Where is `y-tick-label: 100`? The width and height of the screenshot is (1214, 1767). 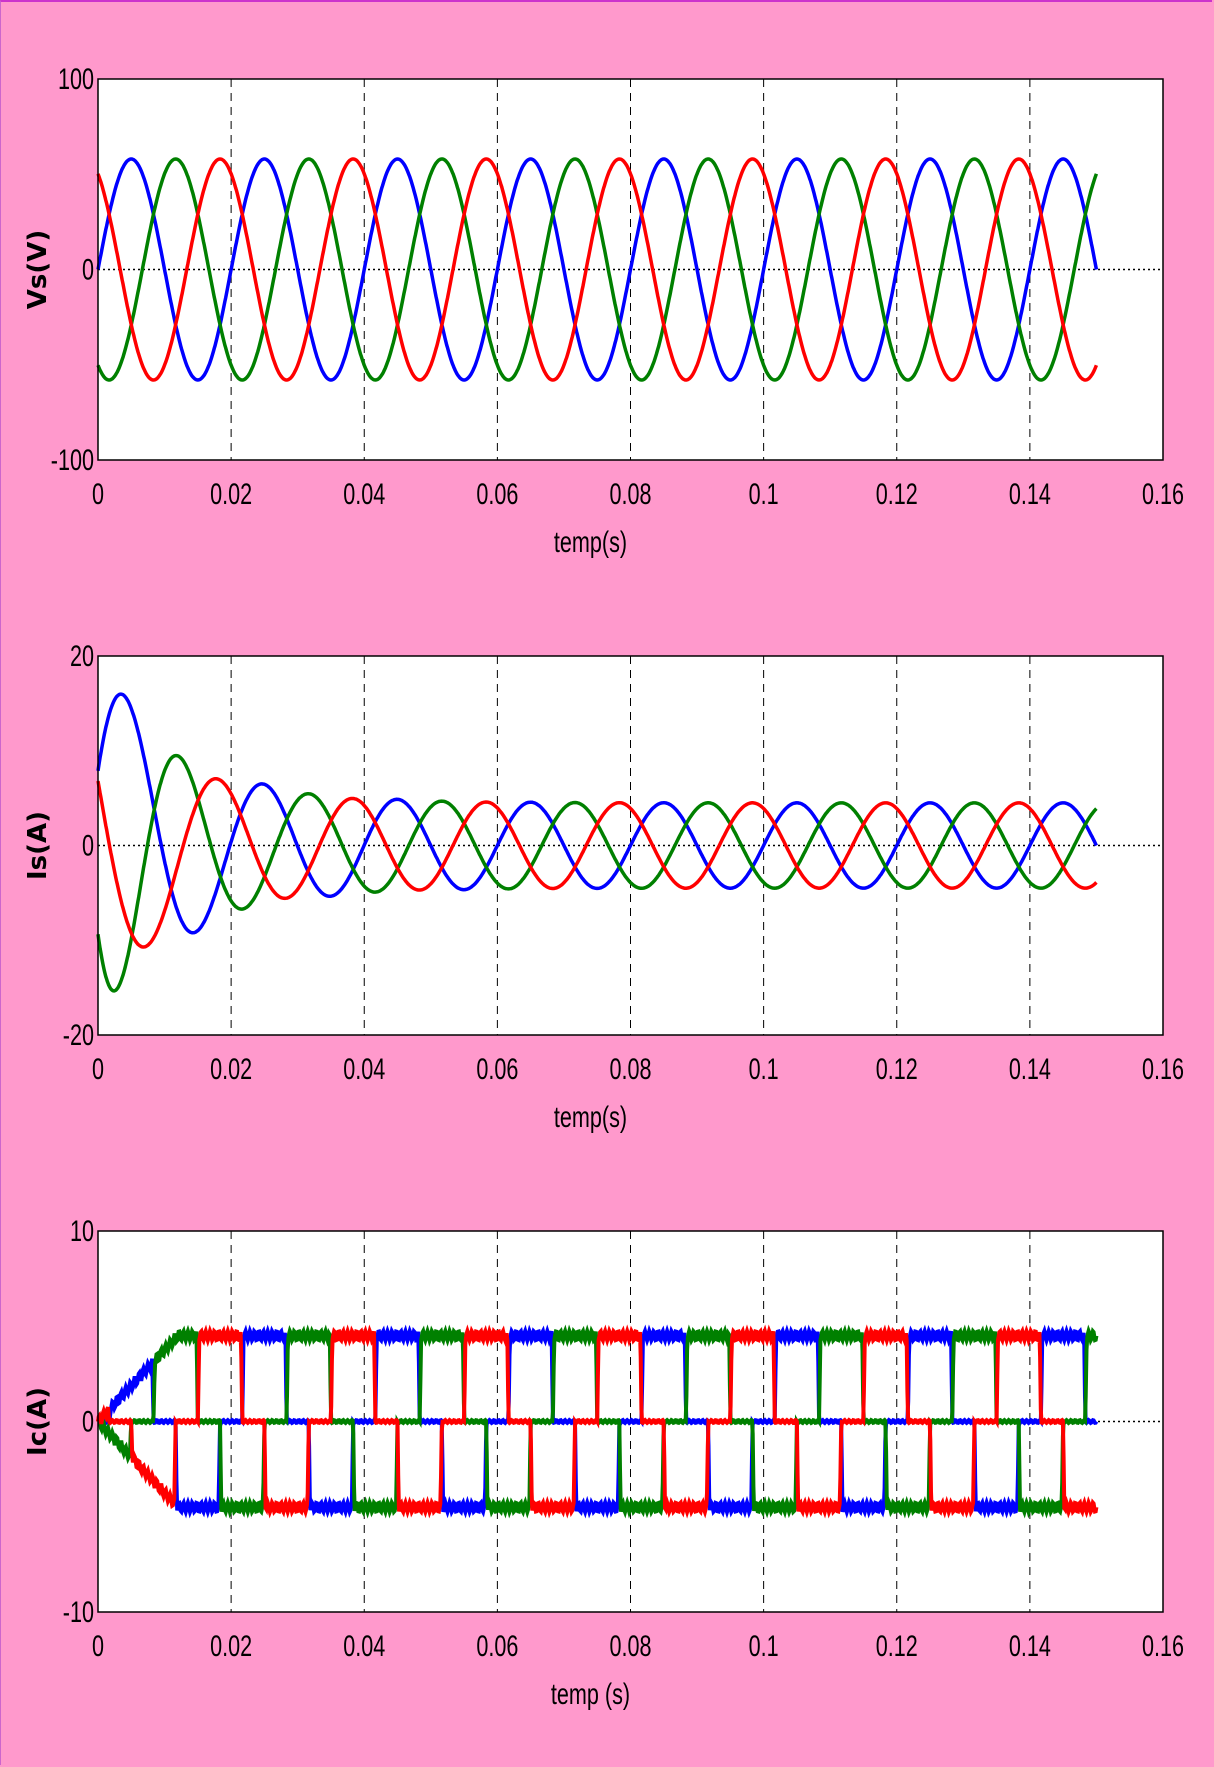
y-tick-label: 100 is located at coordinates (76, 78).